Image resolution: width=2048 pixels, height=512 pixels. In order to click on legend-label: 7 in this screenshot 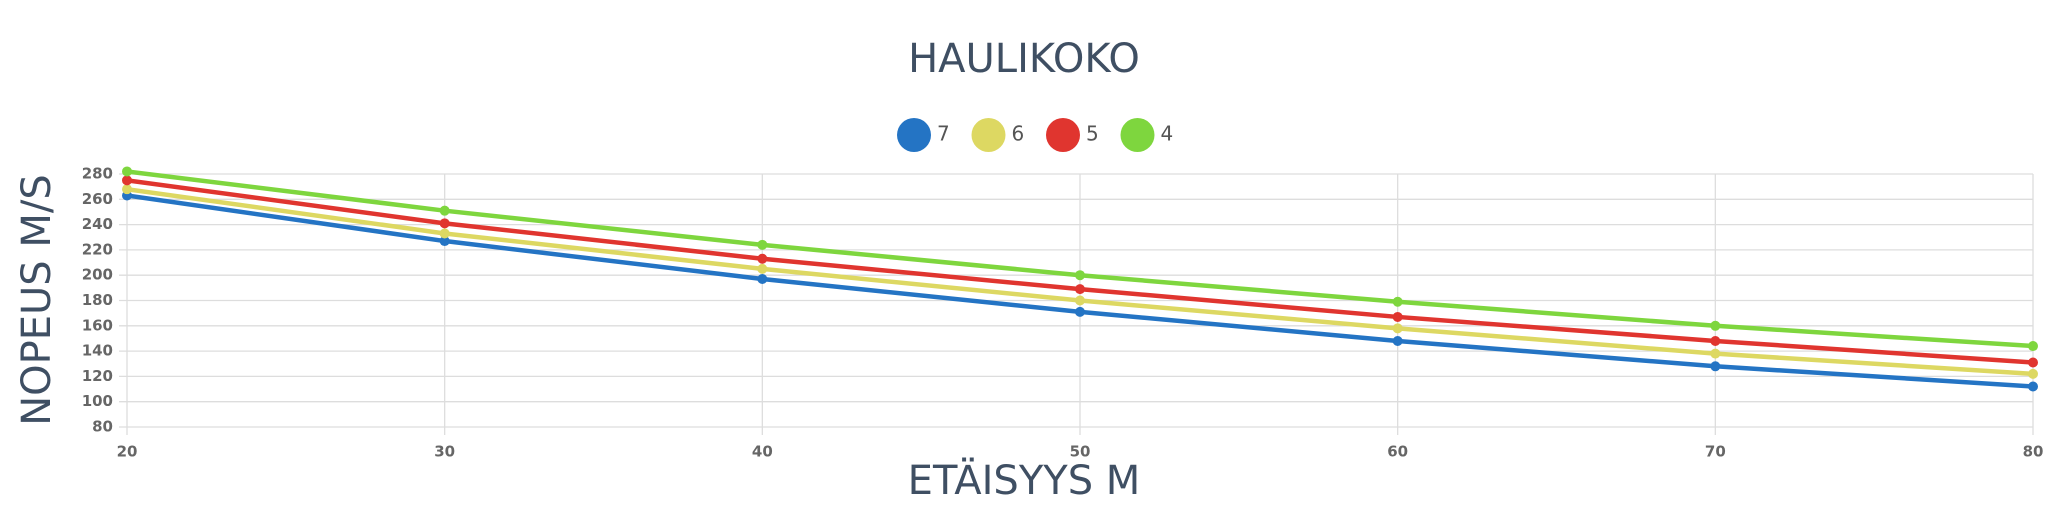, I will do `click(943, 134)`.